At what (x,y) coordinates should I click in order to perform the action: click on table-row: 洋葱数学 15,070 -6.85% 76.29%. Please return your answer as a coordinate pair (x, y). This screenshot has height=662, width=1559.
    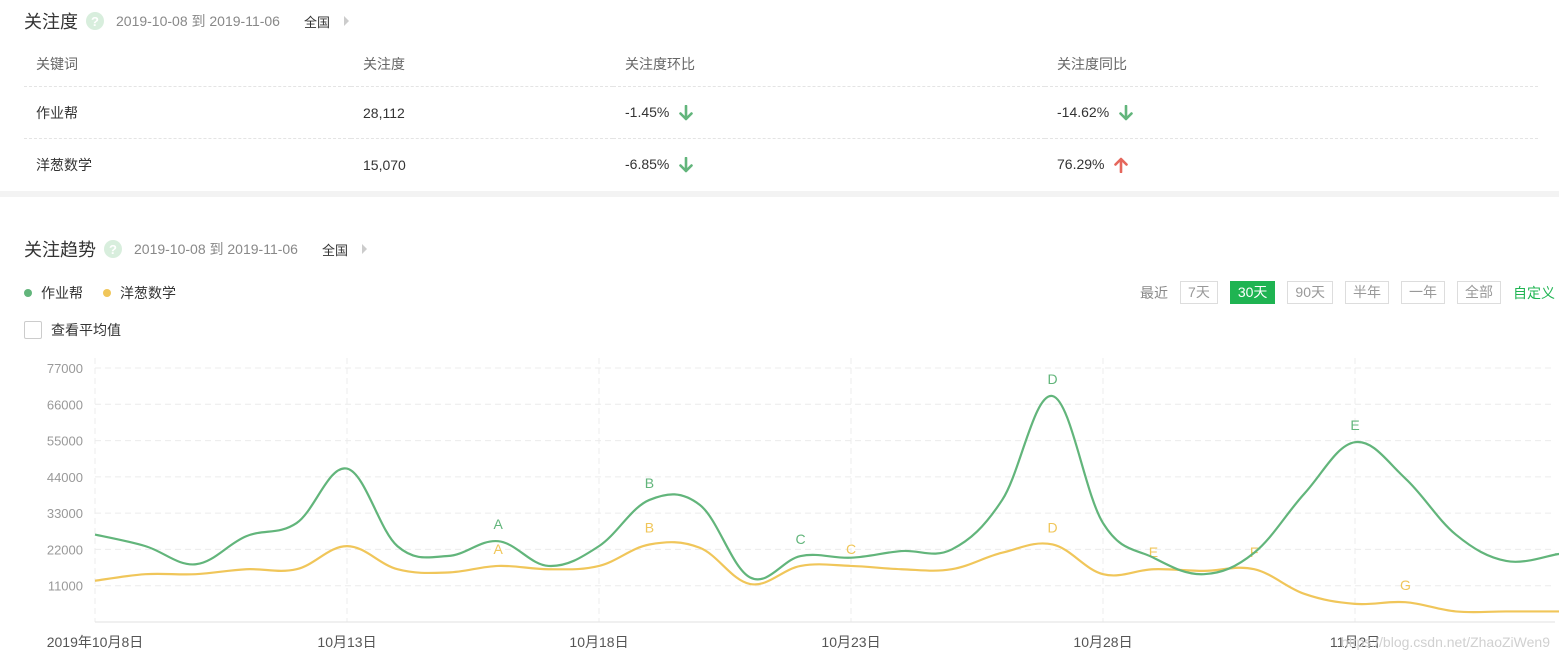
    Looking at the image, I should click on (781, 165).